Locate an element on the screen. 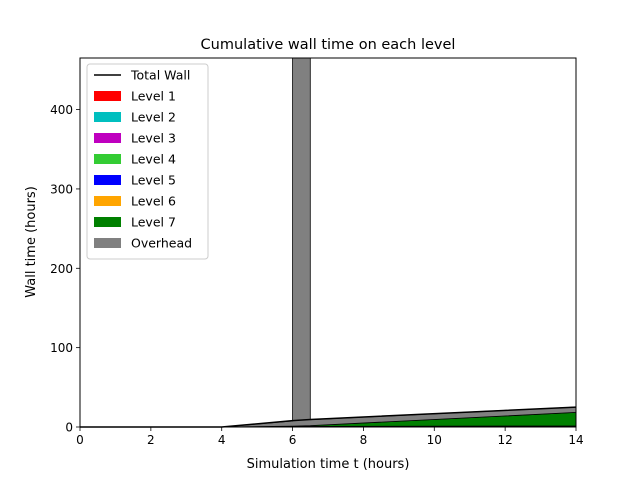  y-tick-label: 100 is located at coordinates (61, 348).